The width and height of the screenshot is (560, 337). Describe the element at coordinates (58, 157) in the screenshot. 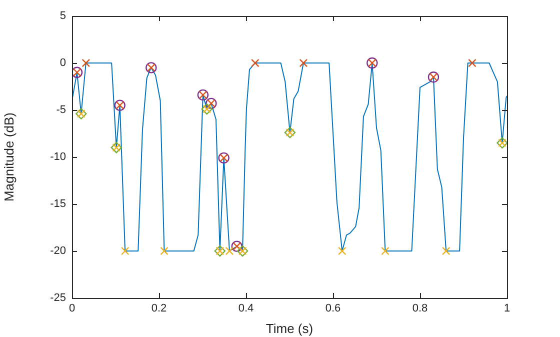

I see `y-tick-label: -10` at that location.